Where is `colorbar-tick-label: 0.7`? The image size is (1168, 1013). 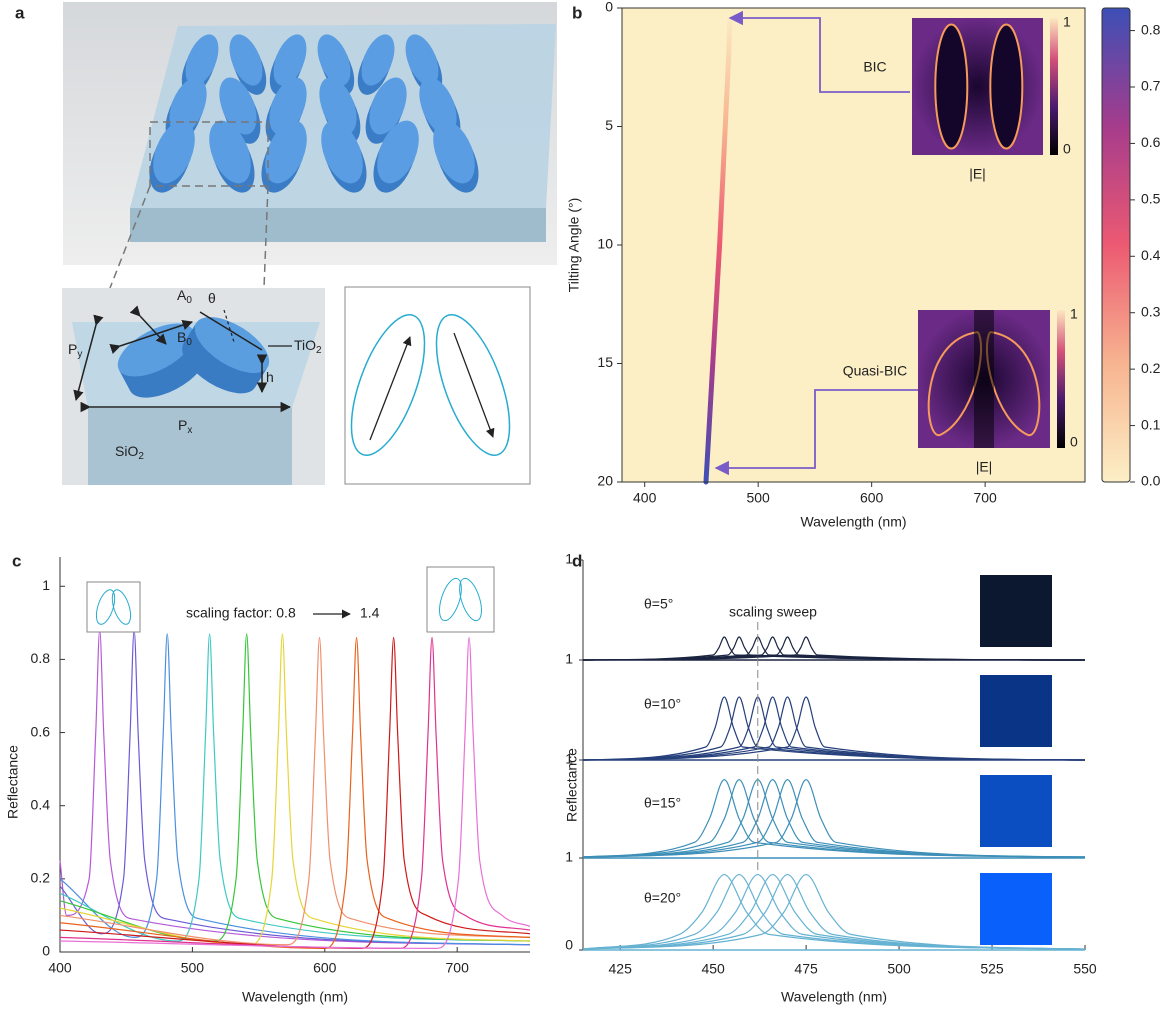 colorbar-tick-label: 0.7 is located at coordinates (1151, 86).